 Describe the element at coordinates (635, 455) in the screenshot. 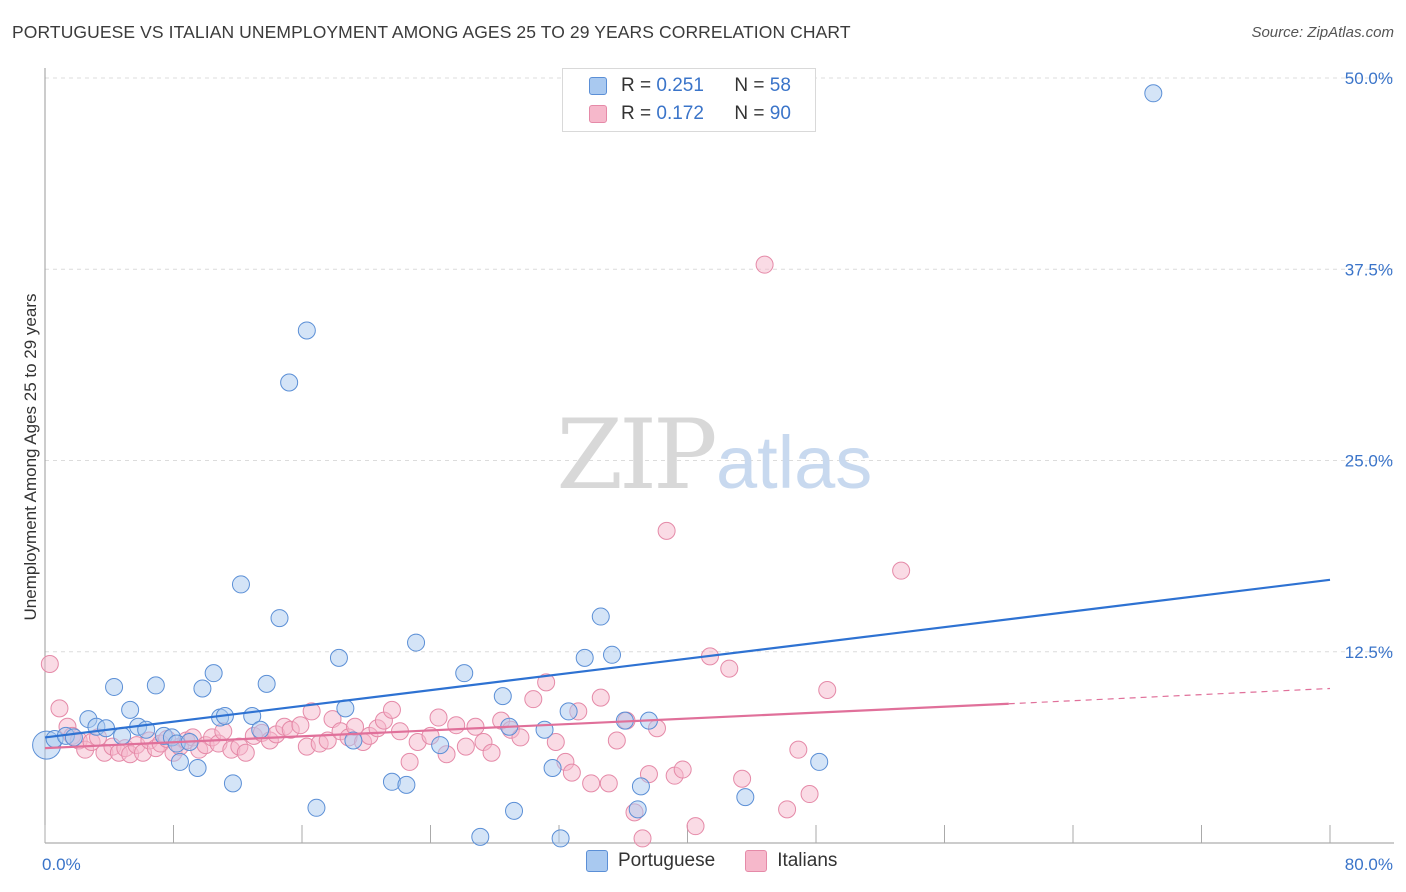

I see `watermark-zip: ZIP` at that location.